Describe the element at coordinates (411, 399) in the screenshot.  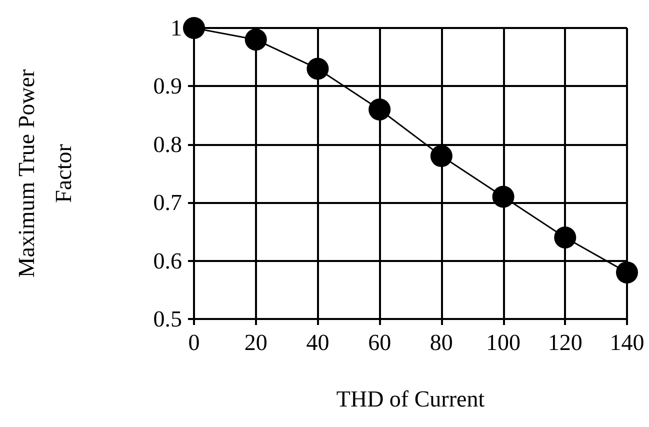
I see `x-axis-title: THD of Current` at that location.